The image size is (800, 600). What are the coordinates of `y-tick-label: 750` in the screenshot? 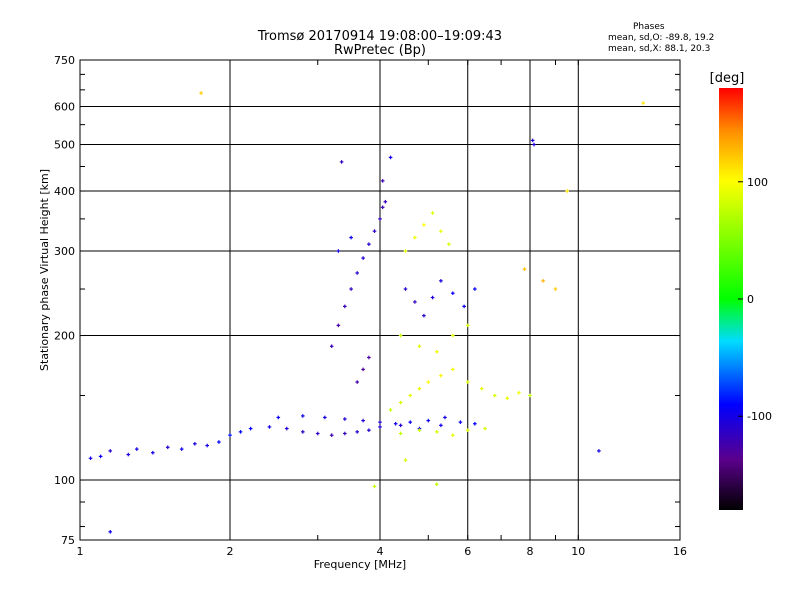 It's located at (64, 60).